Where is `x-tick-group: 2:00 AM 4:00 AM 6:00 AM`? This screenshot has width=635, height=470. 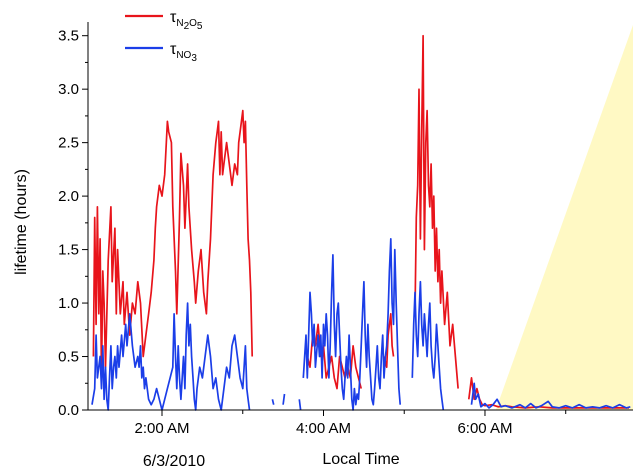 x-tick-group: 2:00 AM 4:00 AM 6:00 AM is located at coordinates (350, 423).